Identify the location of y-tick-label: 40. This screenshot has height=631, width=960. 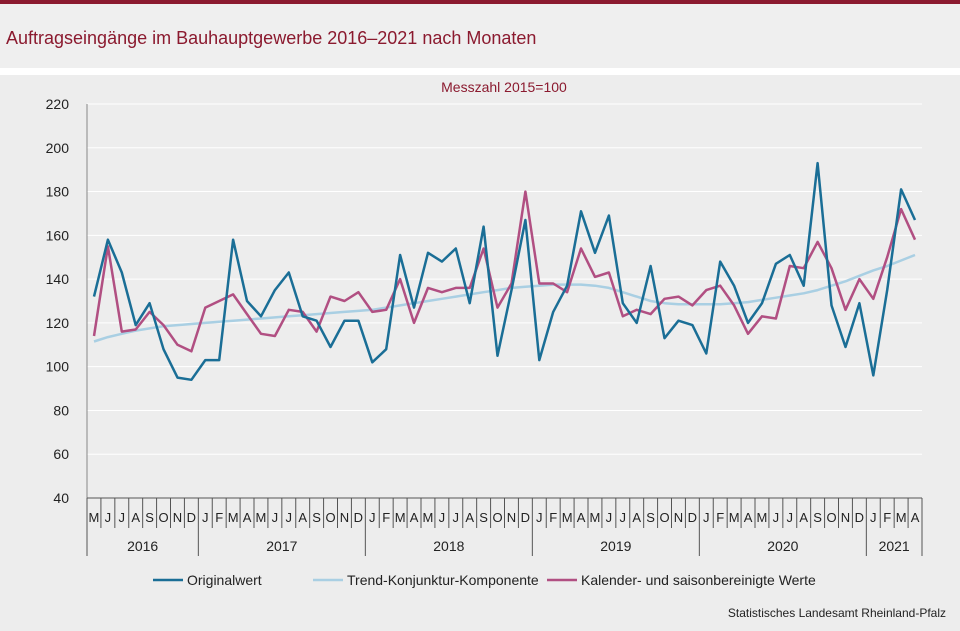
(61, 498).